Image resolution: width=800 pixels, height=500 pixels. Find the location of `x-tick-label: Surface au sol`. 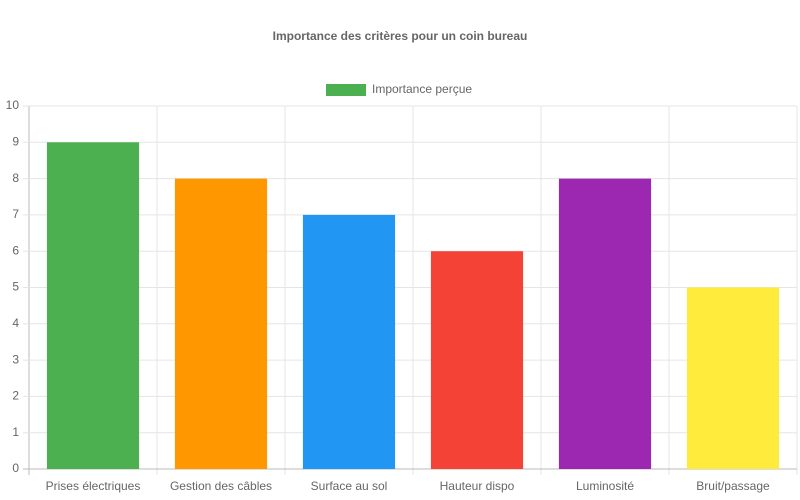

x-tick-label: Surface au sol is located at coordinates (349, 486).